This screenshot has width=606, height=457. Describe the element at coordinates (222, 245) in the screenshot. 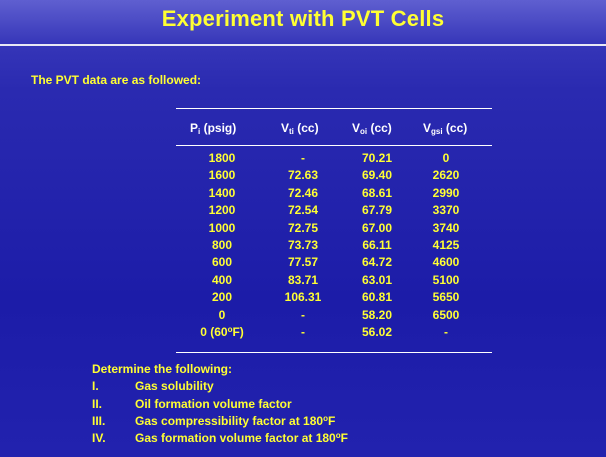

I see `cell-pressure: 800` at that location.